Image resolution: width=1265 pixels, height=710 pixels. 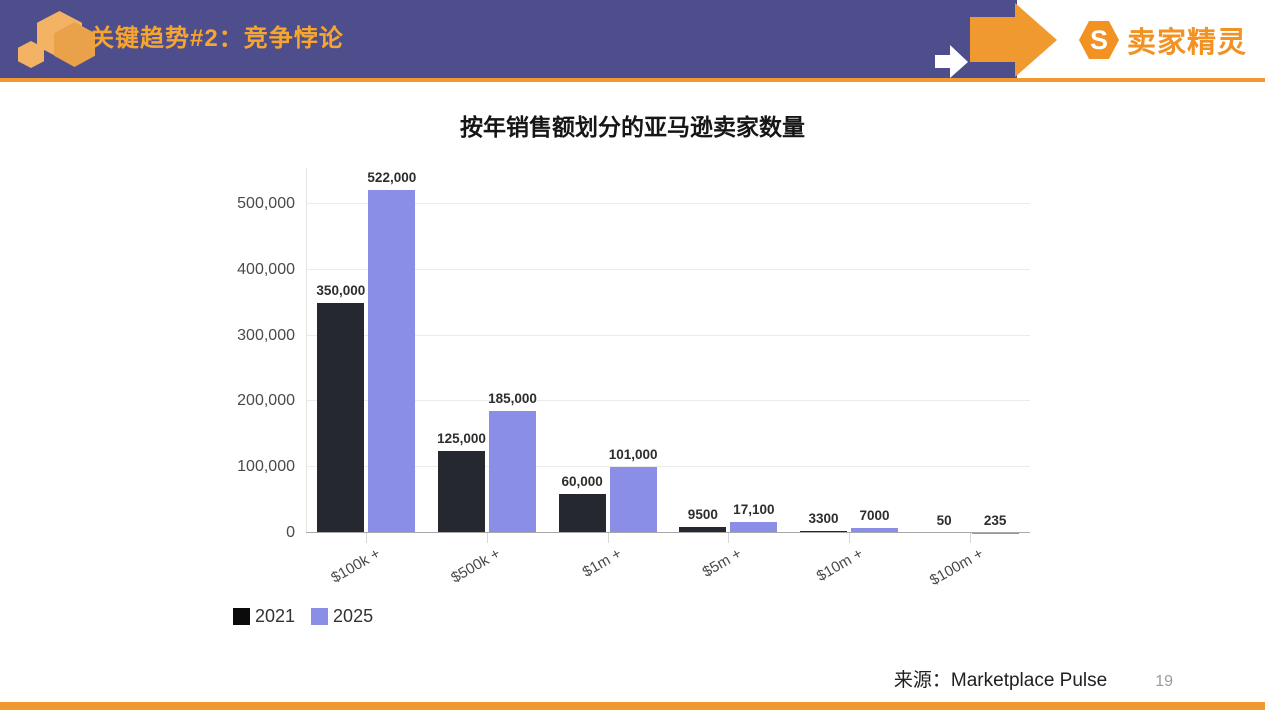 What do you see at coordinates (266, 401) in the screenshot?
I see `y-axis-tick-label: 200,000` at bounding box center [266, 401].